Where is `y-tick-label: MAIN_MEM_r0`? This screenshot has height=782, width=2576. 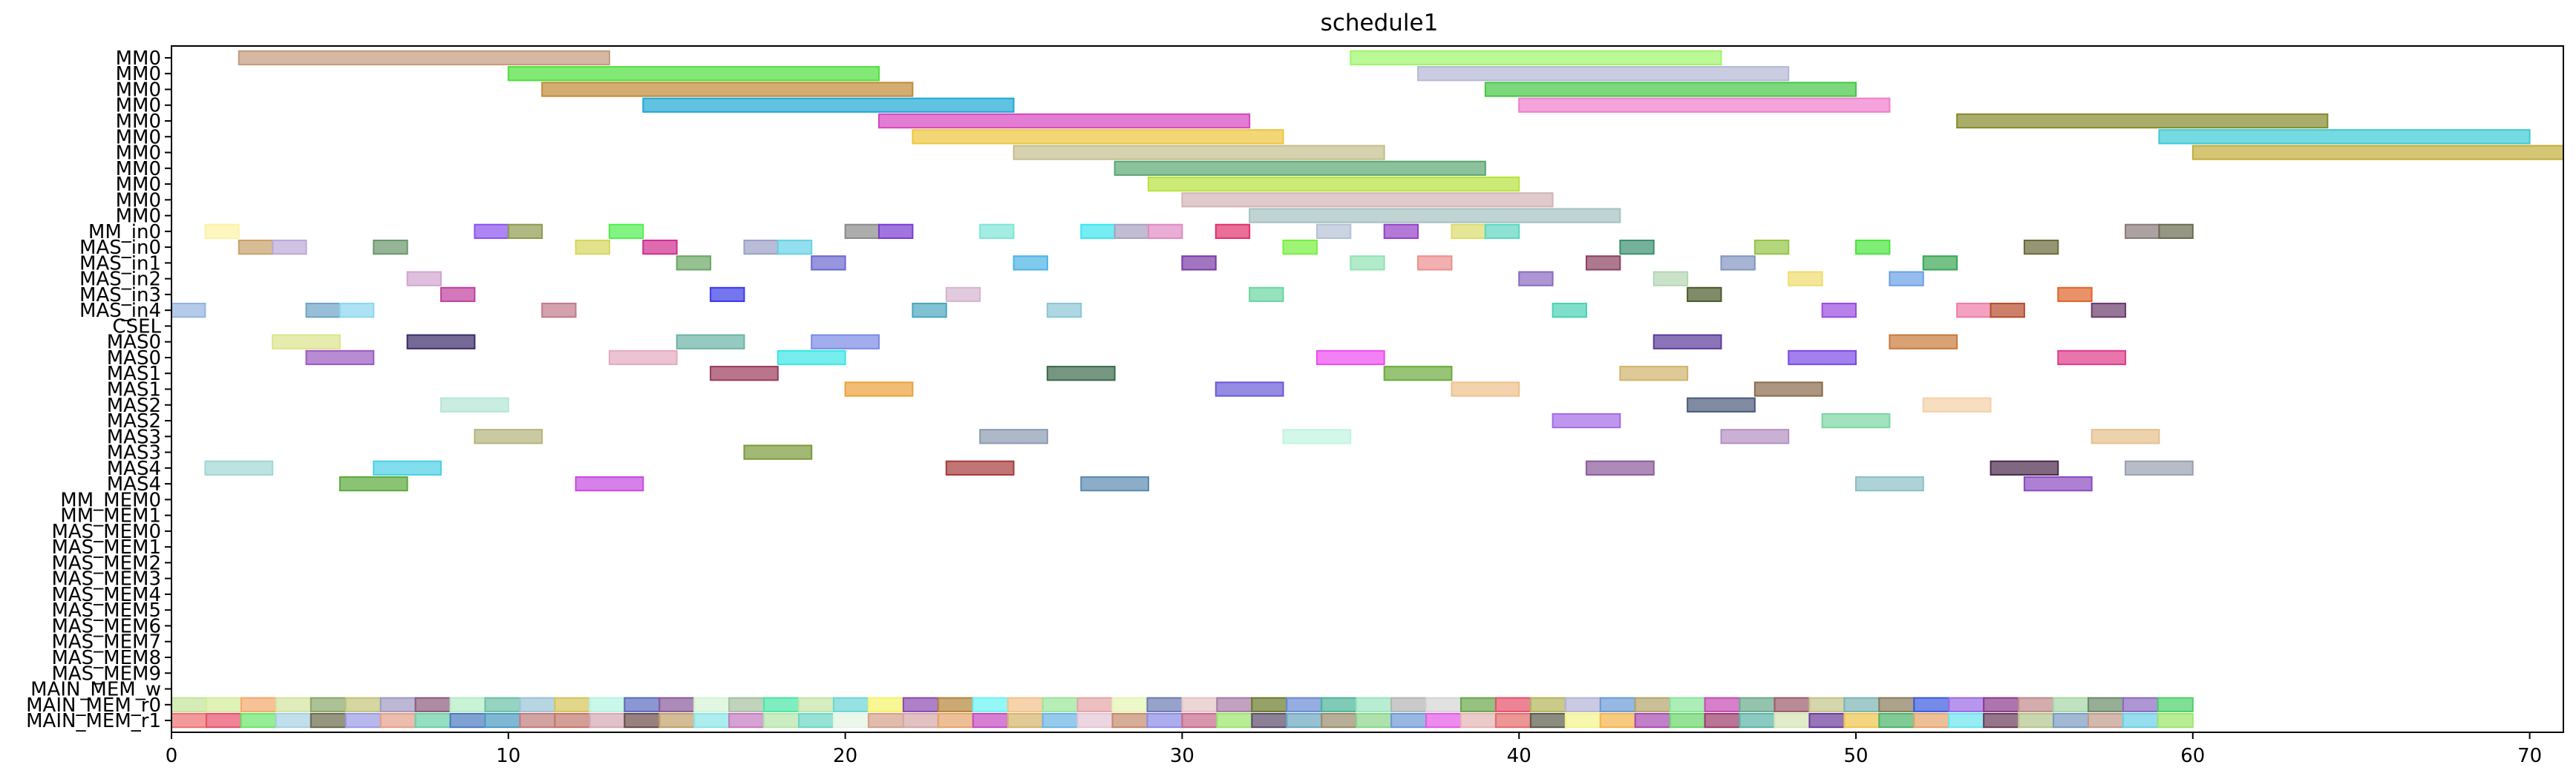 y-tick-label: MAIN_MEM_r0 is located at coordinates (93, 705).